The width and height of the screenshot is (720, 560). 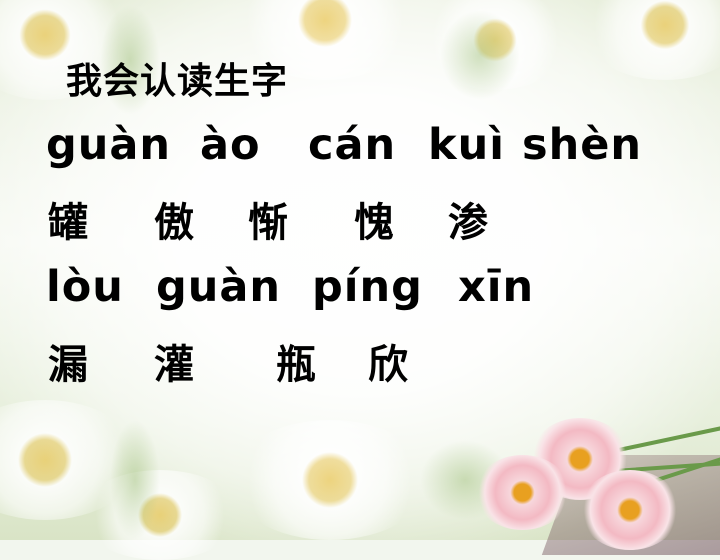 I want to click on pinyin-xin: xīn, so click(x=496, y=287).